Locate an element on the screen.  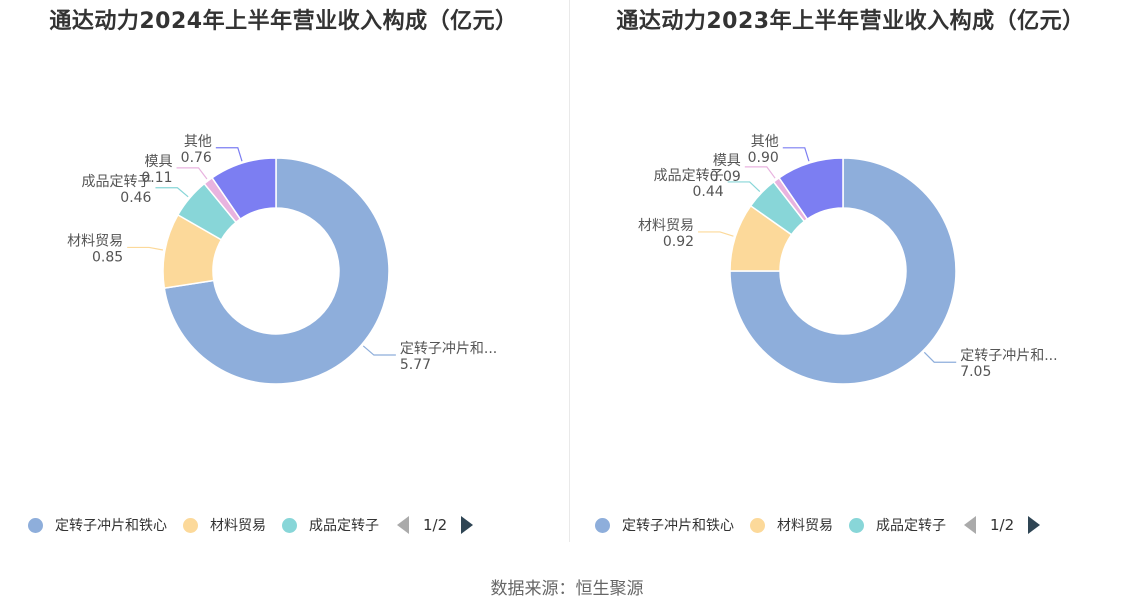
slice-value-4: 0.76 is located at coordinates (196, 158).